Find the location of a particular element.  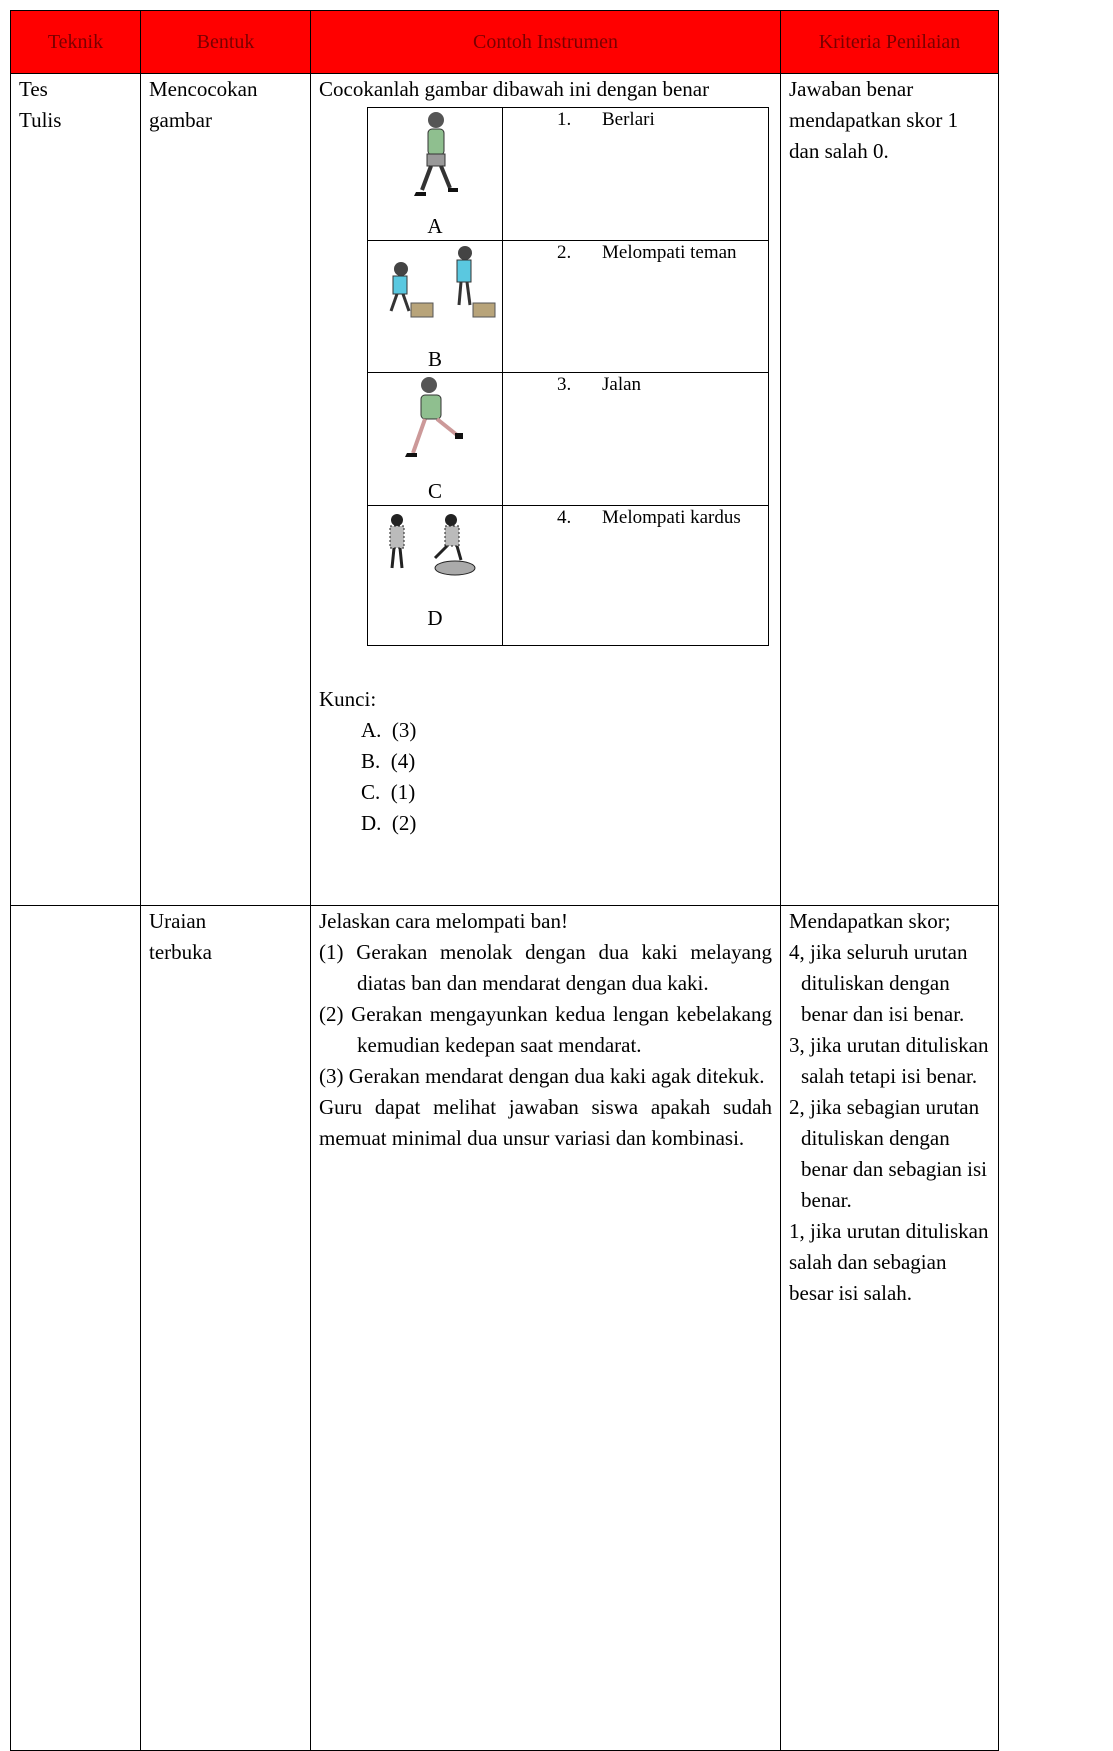

picture-cell: B is located at coordinates (435, 306).